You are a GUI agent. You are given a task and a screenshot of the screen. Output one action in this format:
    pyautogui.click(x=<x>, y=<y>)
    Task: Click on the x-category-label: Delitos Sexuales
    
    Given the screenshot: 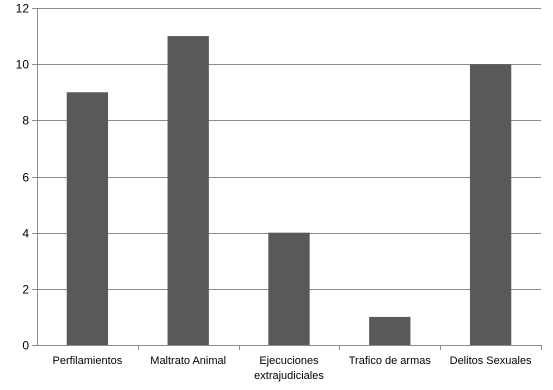 What is the action you would take?
    pyautogui.click(x=491, y=361)
    